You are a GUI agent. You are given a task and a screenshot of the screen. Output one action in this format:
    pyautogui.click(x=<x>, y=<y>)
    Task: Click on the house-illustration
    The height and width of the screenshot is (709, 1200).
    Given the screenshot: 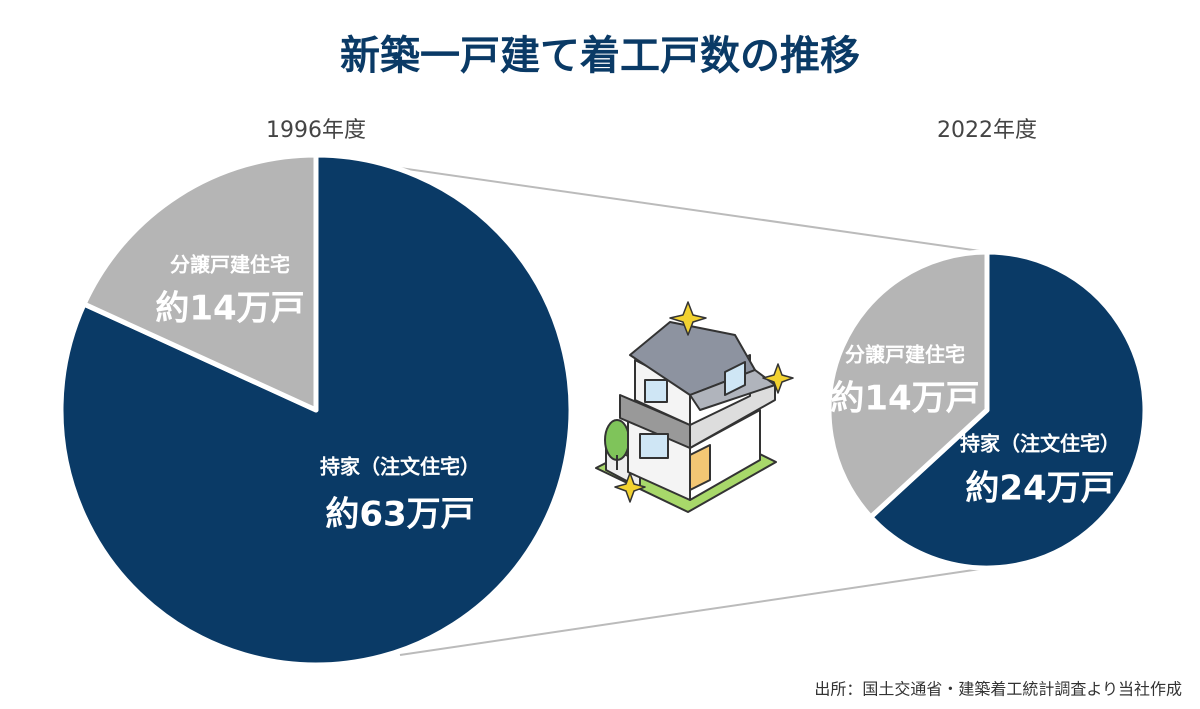 What is the action you would take?
    pyautogui.click(x=694, y=407)
    